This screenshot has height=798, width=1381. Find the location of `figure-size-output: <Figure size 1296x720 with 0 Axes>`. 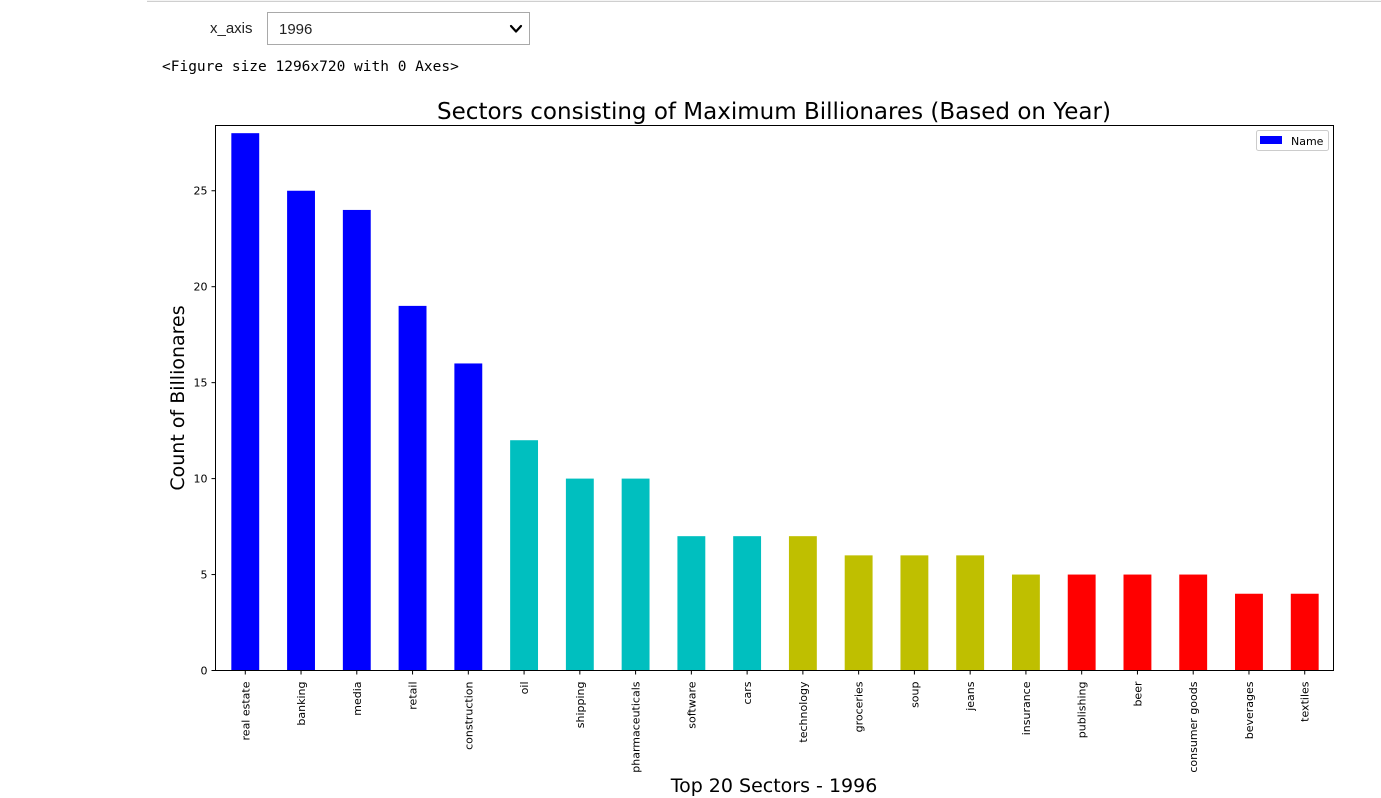

figure-size-output: <Figure size 1296x720 with 0 Axes> is located at coordinates (310, 67).